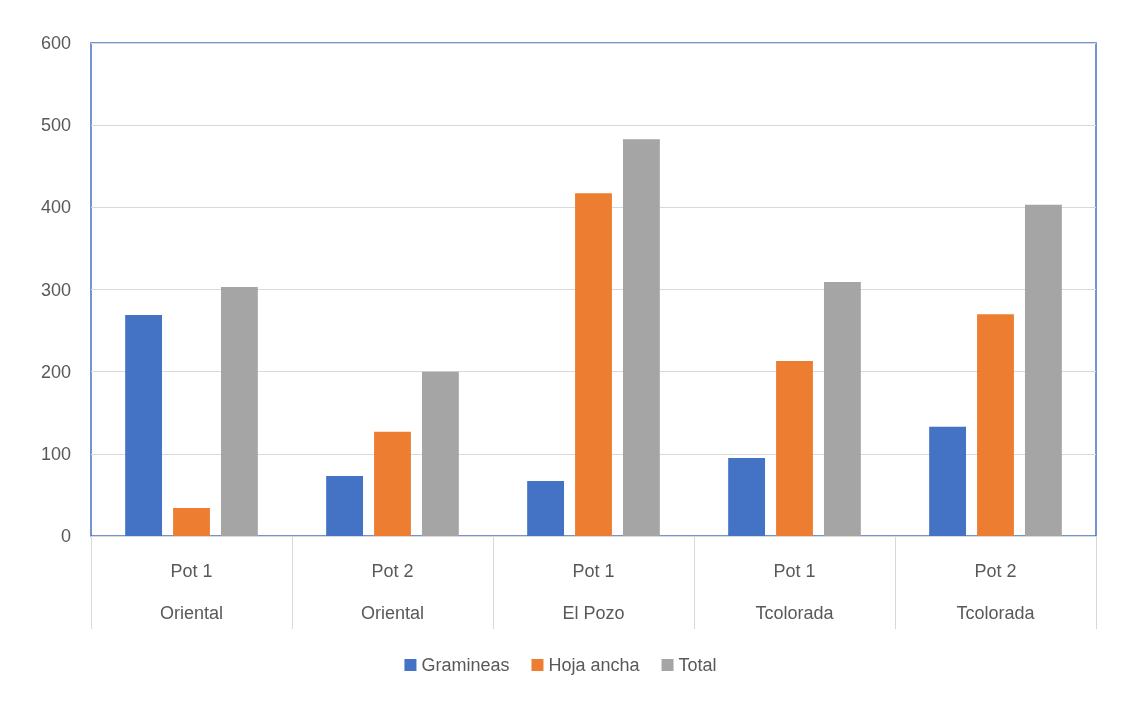  What do you see at coordinates (593, 592) in the screenshot?
I see `category-label: Pot 1 El Pozo` at bounding box center [593, 592].